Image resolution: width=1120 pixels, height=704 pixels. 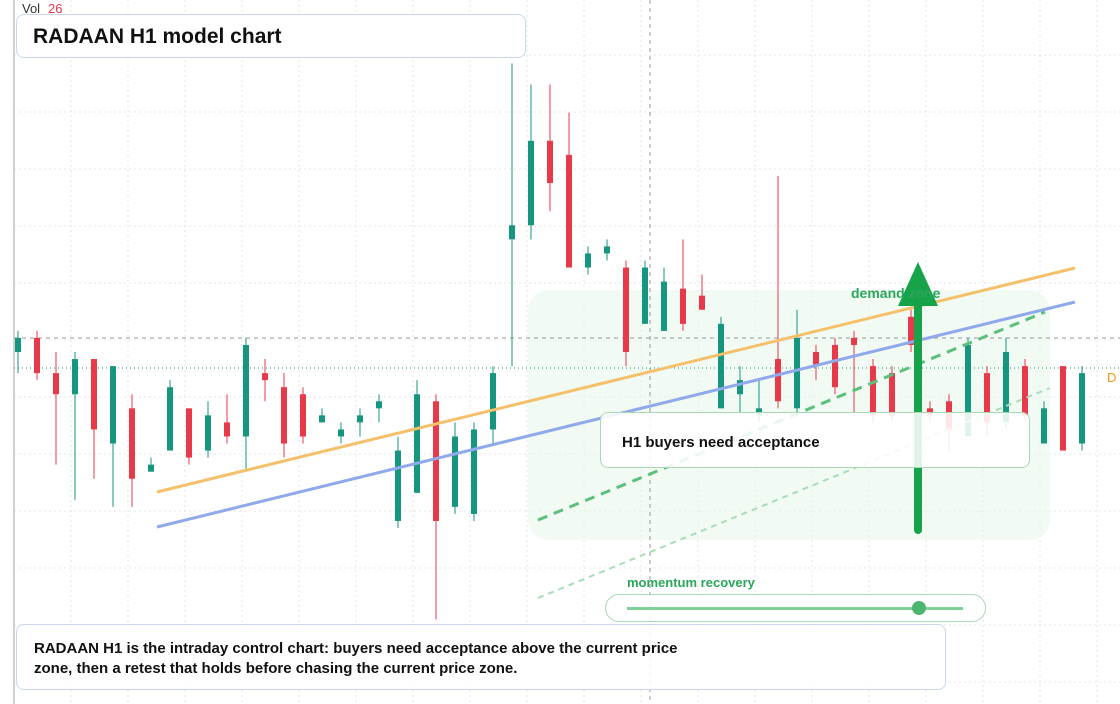 I want to click on chart-title: RADAAN H1 model chart, so click(x=157, y=36).